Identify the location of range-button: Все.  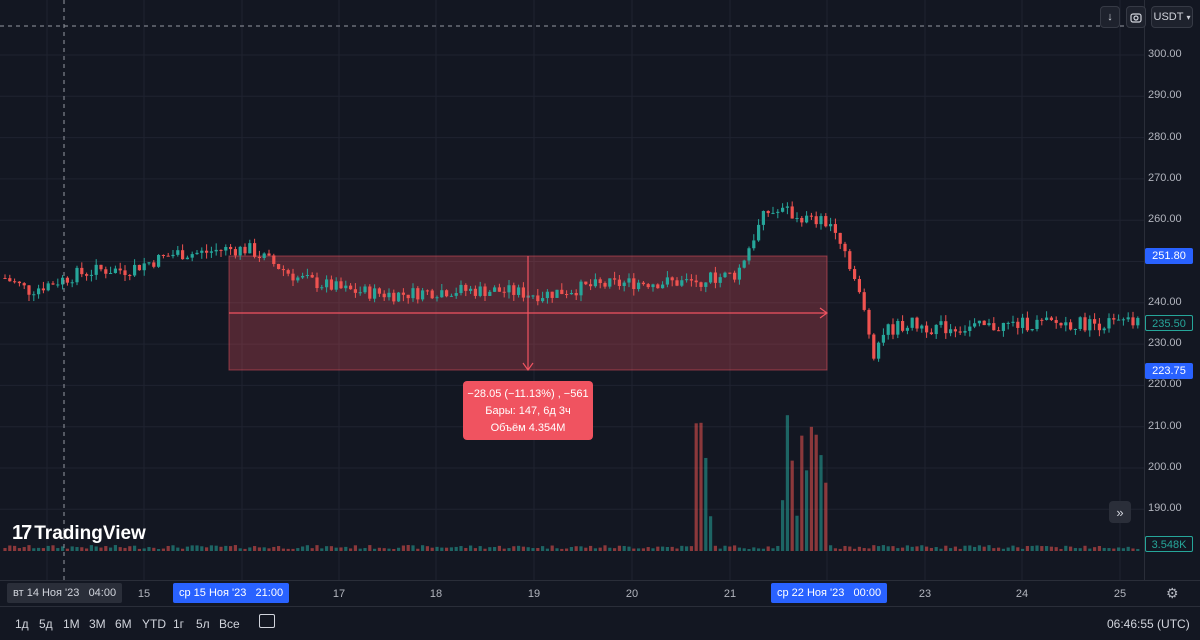
(229, 624).